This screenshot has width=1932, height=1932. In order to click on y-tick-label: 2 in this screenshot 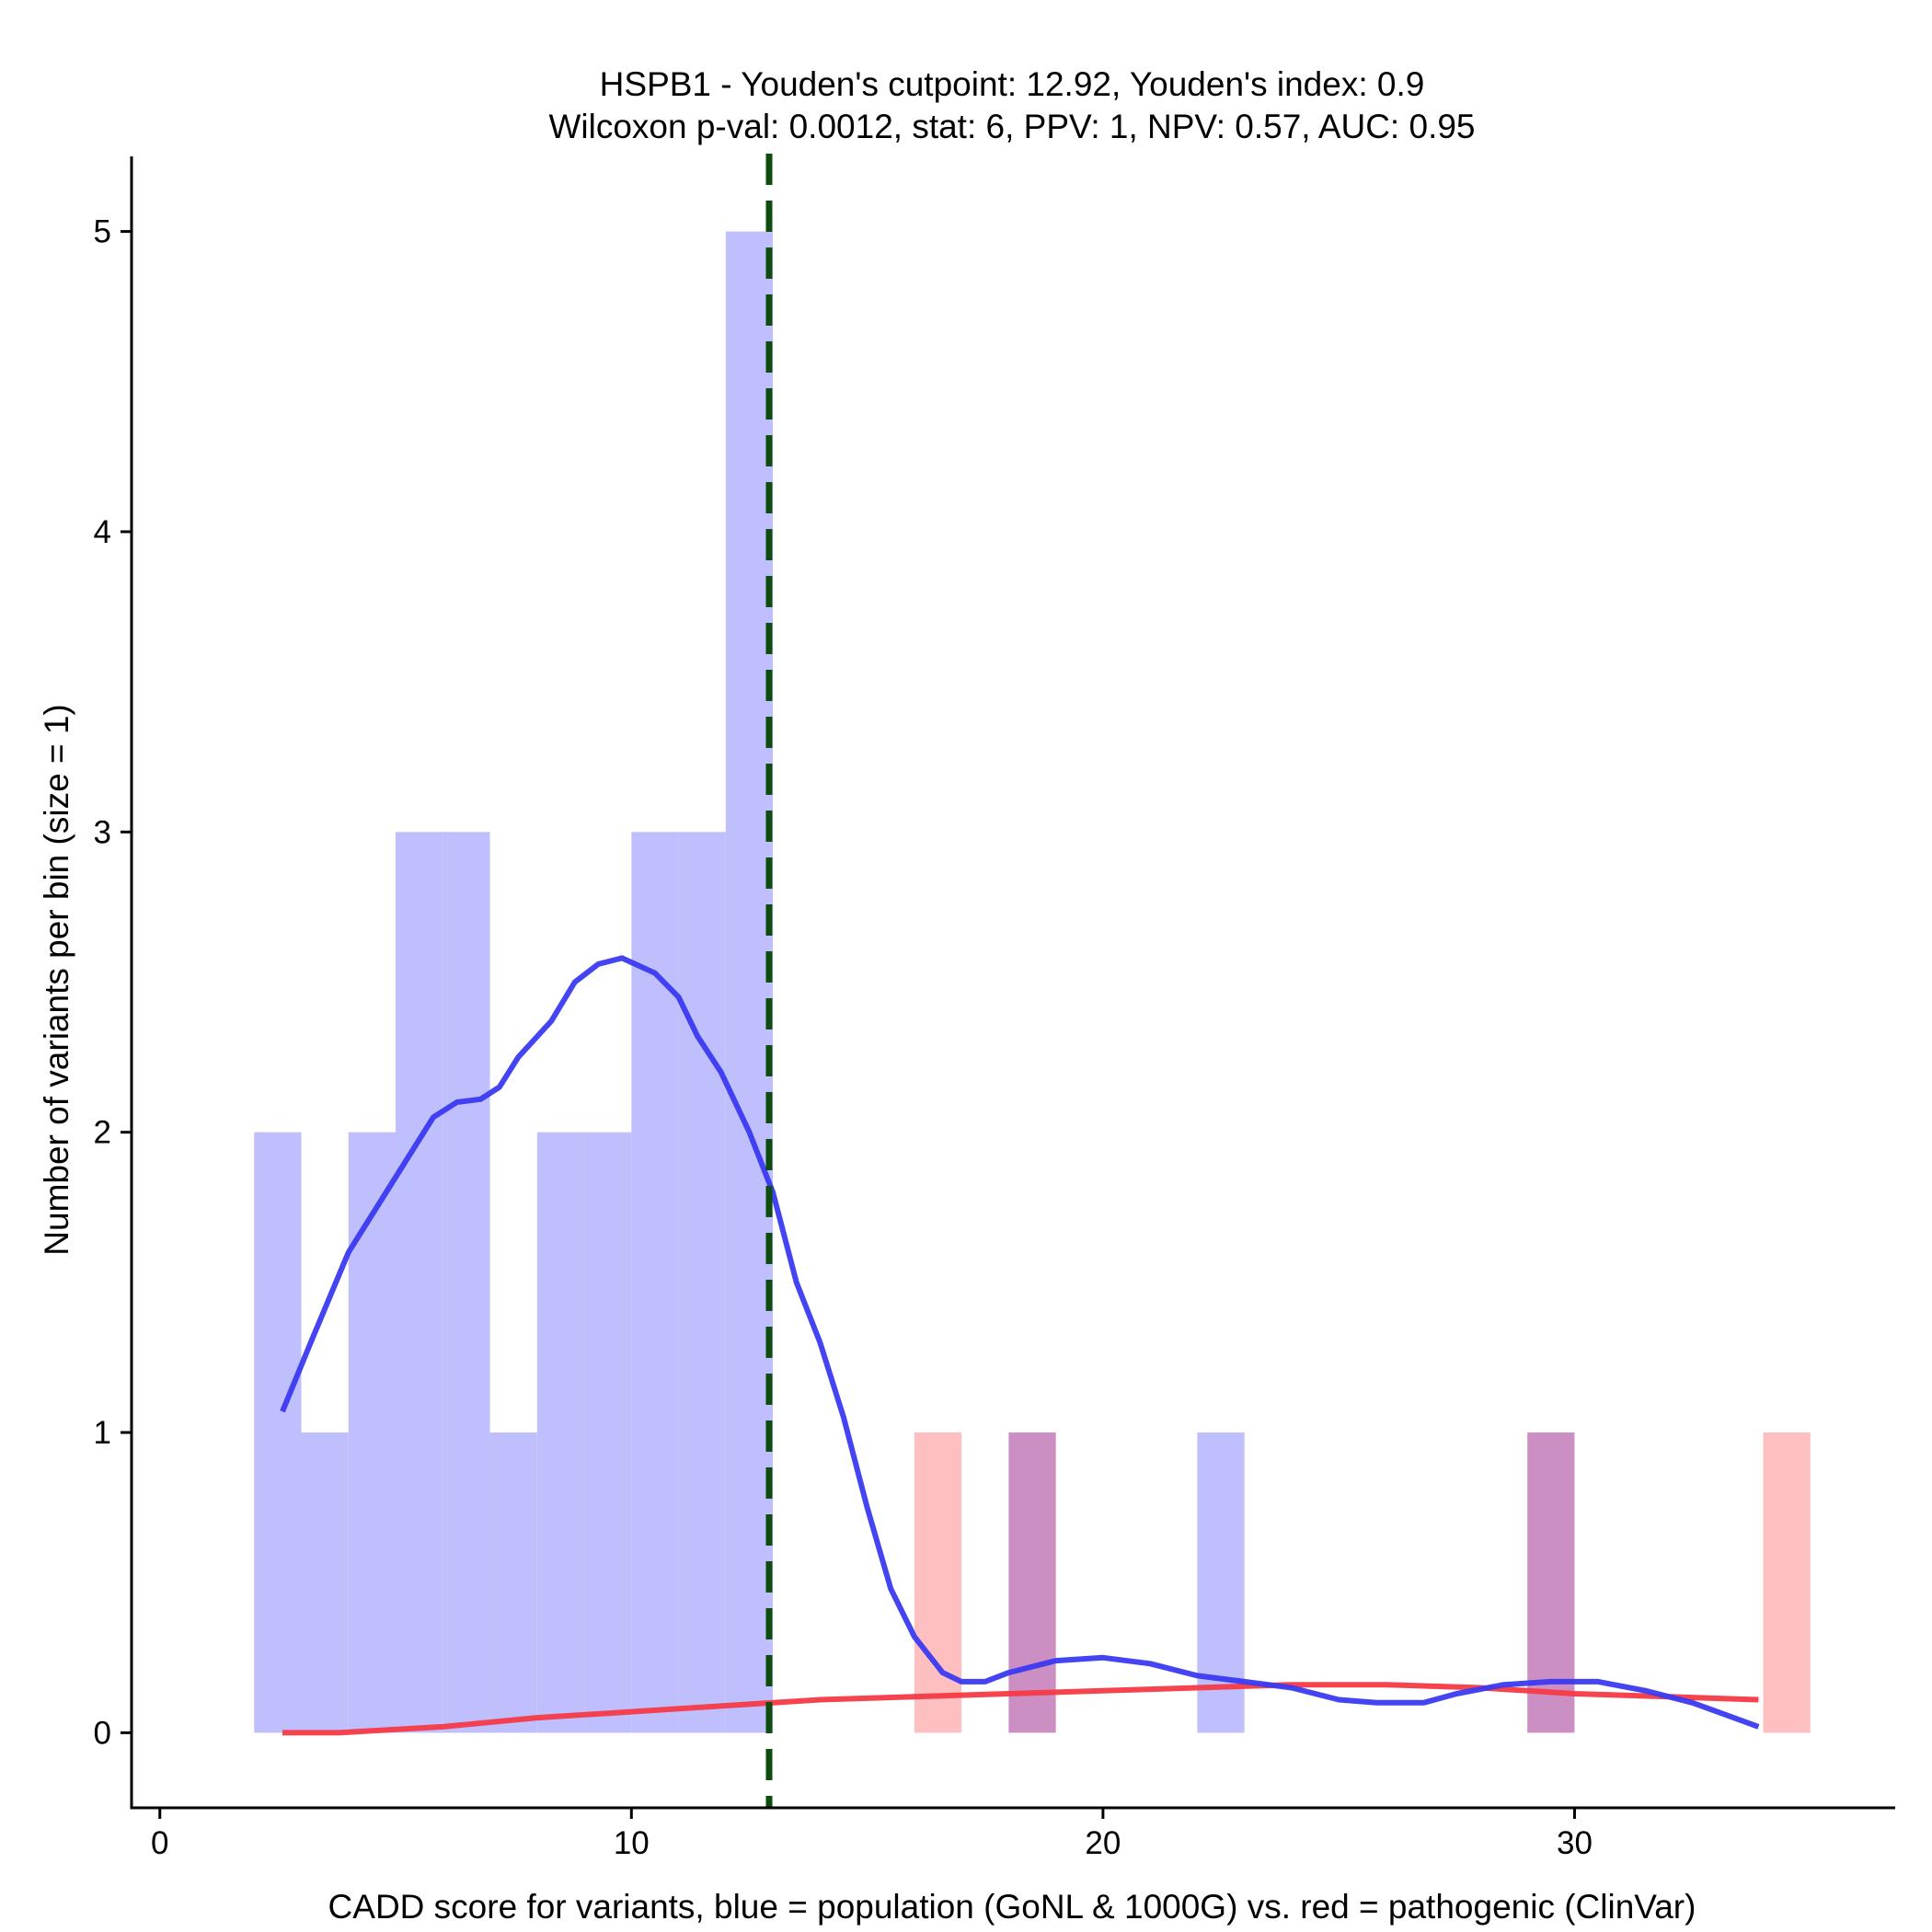, I will do `click(102, 1133)`.